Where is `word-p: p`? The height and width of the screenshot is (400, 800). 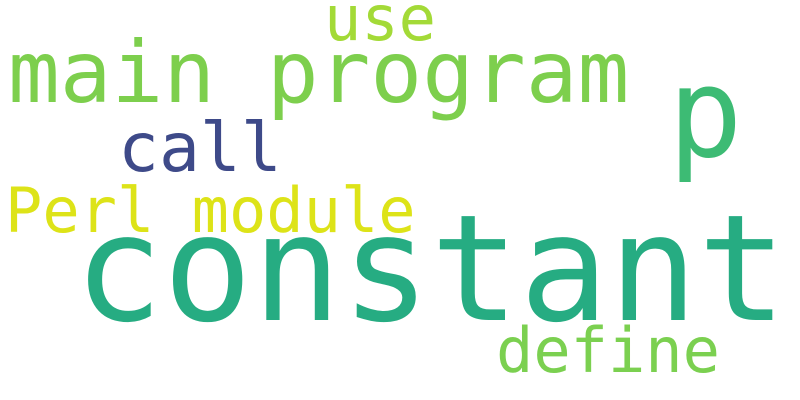 word-p: p is located at coordinates (705, 114).